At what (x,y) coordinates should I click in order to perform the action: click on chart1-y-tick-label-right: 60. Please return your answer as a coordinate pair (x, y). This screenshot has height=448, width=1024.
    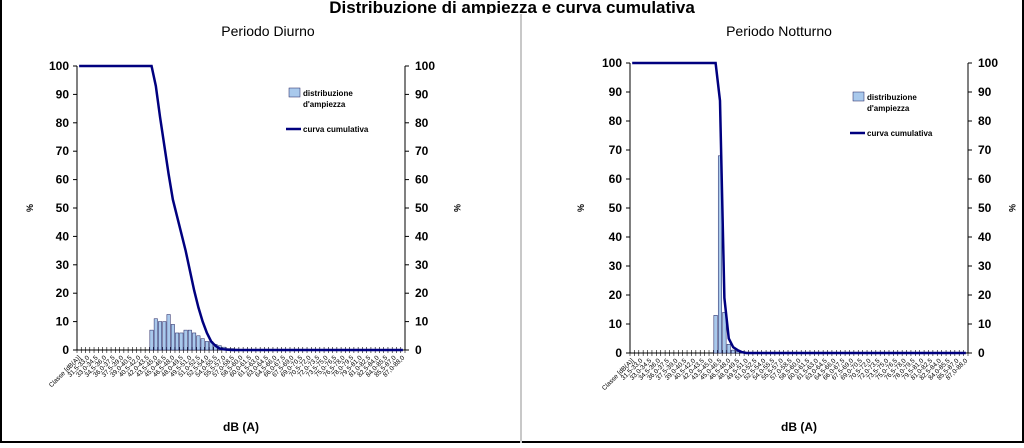
    Looking at the image, I should click on (422, 180).